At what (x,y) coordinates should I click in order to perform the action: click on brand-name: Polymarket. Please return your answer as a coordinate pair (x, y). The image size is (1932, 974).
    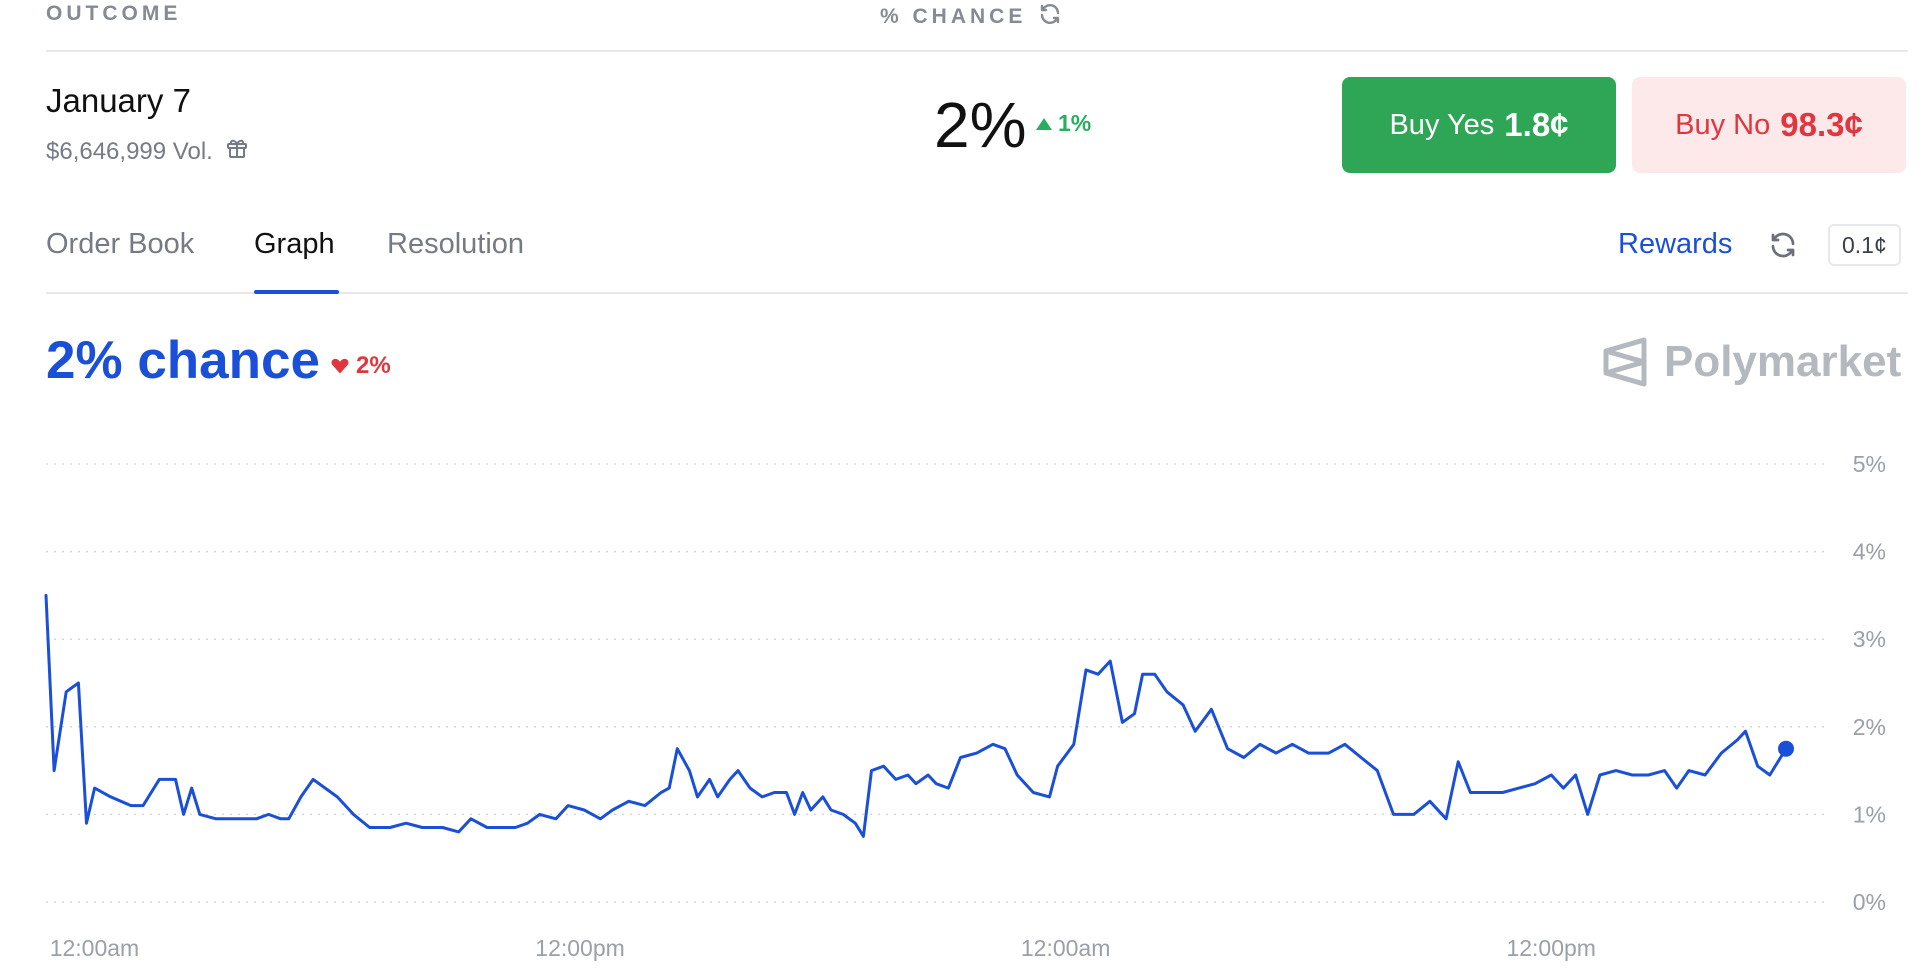
    Looking at the image, I should click on (1783, 361).